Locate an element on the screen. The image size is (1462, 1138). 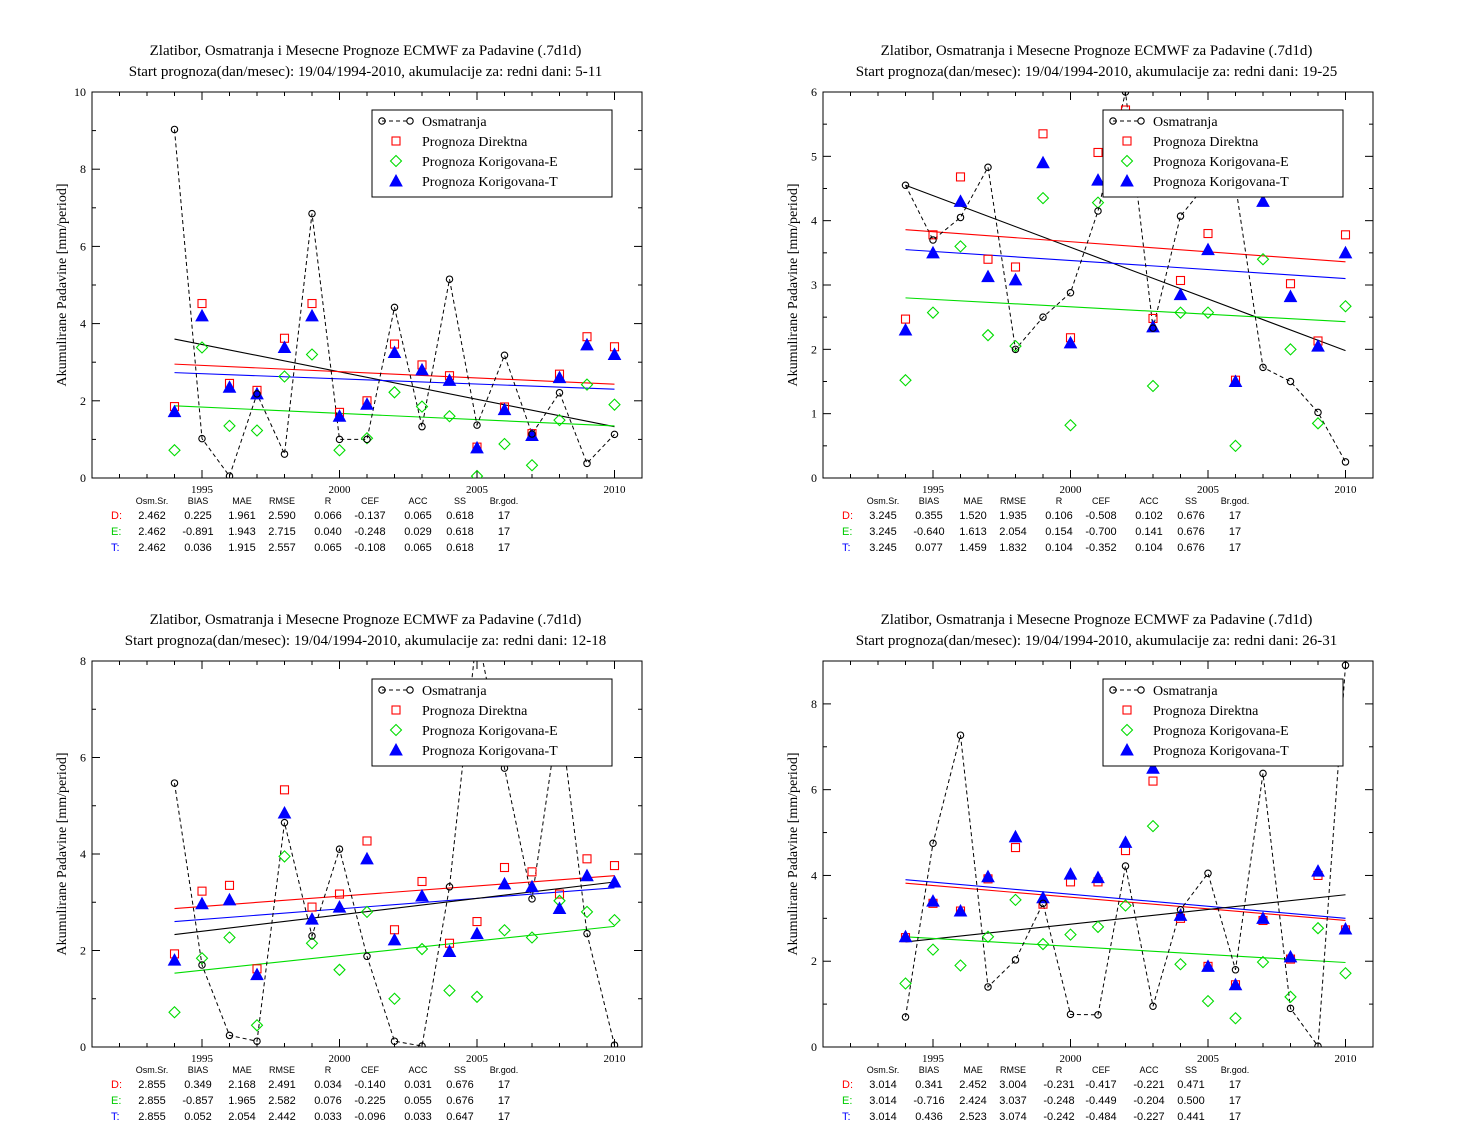
legend-label: Prognoza Korigovana-E is located at coordinates (490, 162).